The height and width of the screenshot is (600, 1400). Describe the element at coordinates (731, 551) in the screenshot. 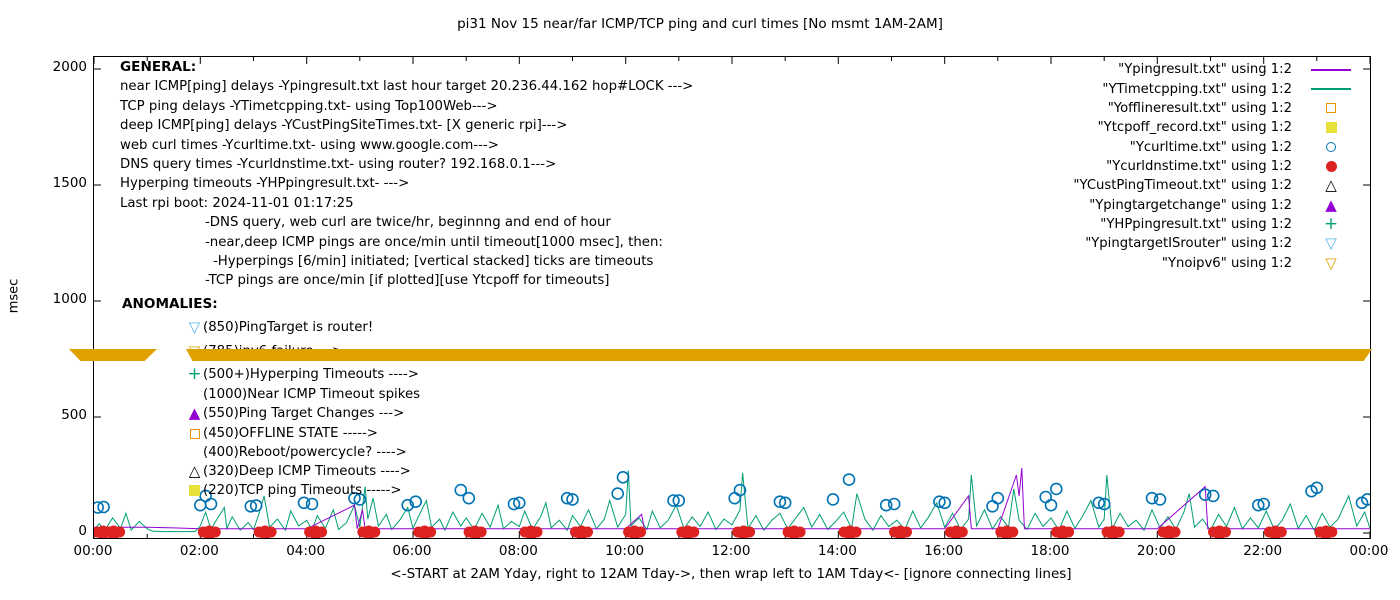

I see `x-axis-tick-label: 12:00` at that location.